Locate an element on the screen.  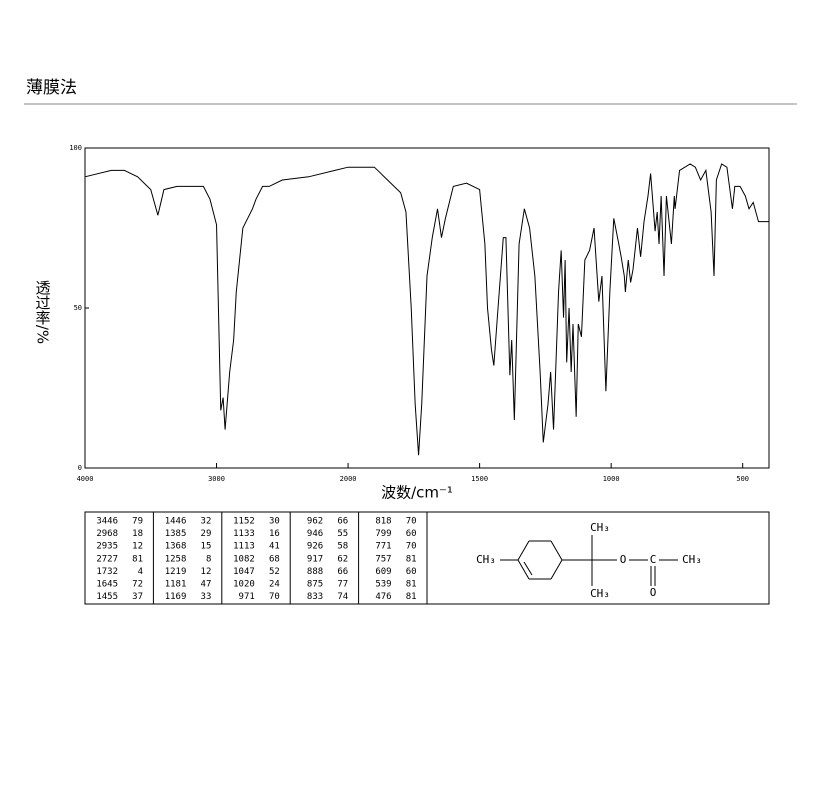
peak-wavenumber: 609 is located at coordinates (383, 572).